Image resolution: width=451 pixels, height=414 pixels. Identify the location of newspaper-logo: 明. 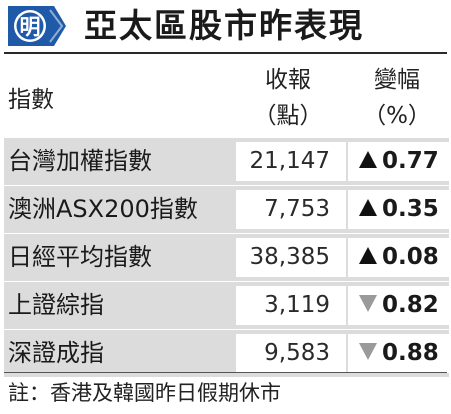
(37, 26).